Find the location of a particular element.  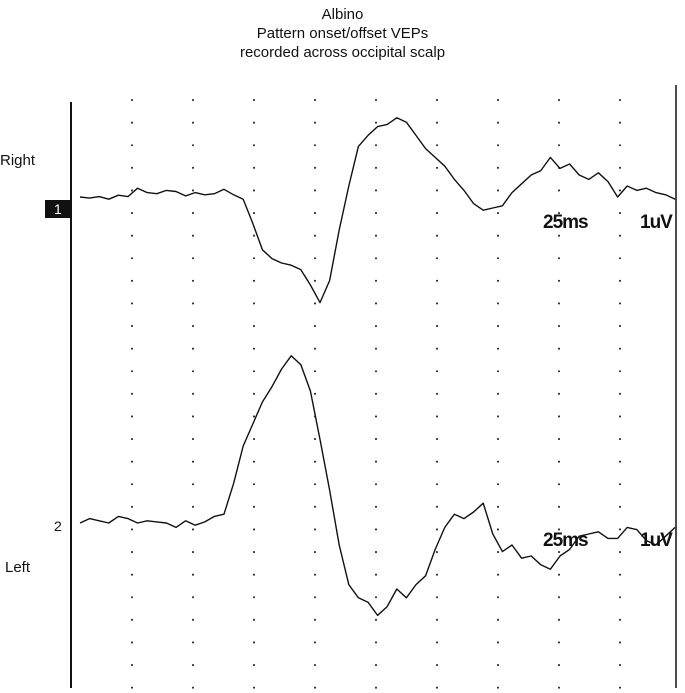

channel-1-marker is located at coordinates (58, 209).